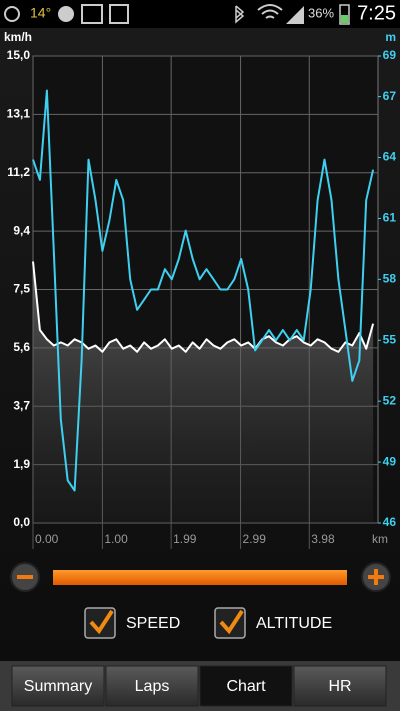 The height and width of the screenshot is (711, 400). Describe the element at coordinates (19, 114) in the screenshot. I see `y-tick-label: 13,1` at that location.